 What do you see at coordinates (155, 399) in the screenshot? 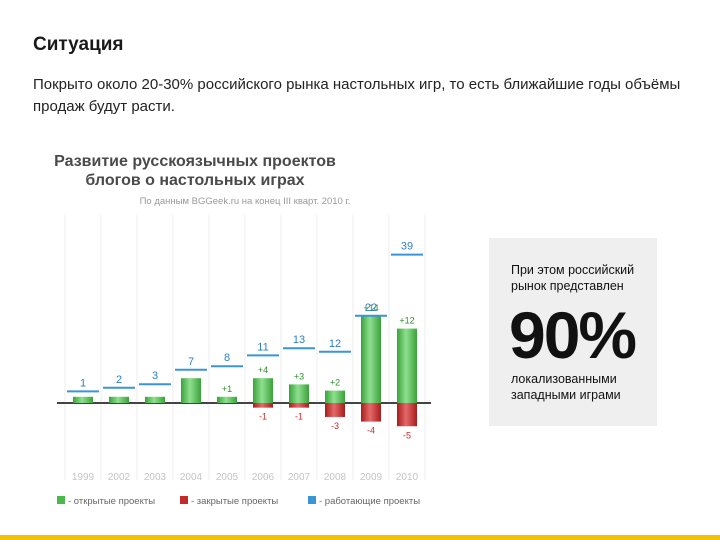
I see `bar-open-2003` at bounding box center [155, 399].